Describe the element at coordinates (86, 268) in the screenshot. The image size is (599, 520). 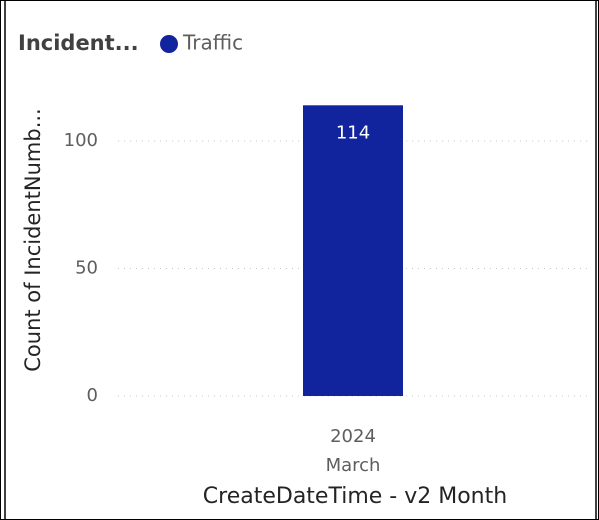
I see `y-tick-label: 50` at that location.